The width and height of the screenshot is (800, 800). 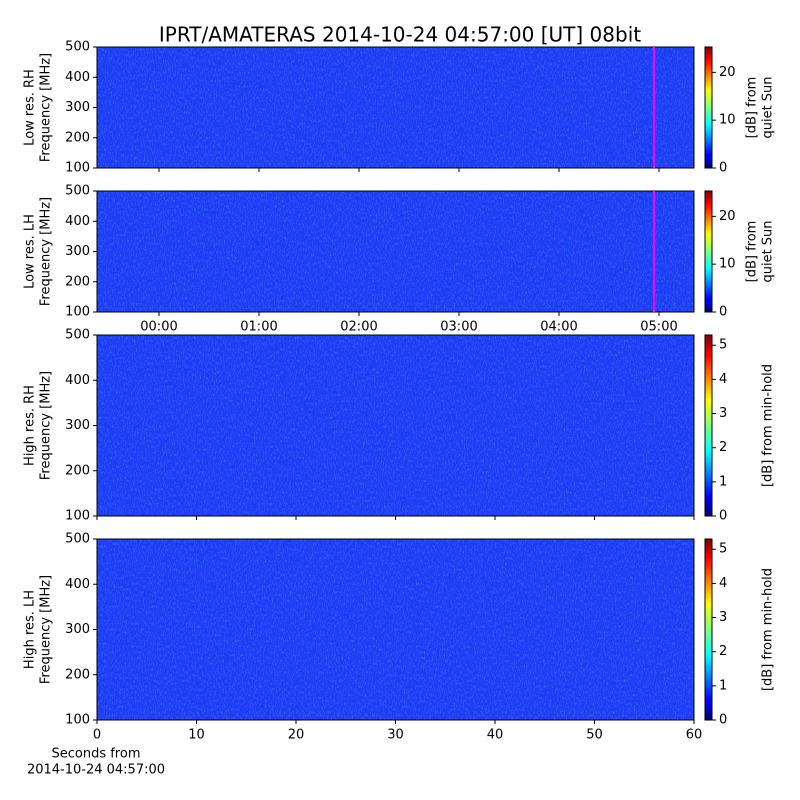 What do you see at coordinates (30, 629) in the screenshot?
I see `y-axis-label: High res. LH` at bounding box center [30, 629].